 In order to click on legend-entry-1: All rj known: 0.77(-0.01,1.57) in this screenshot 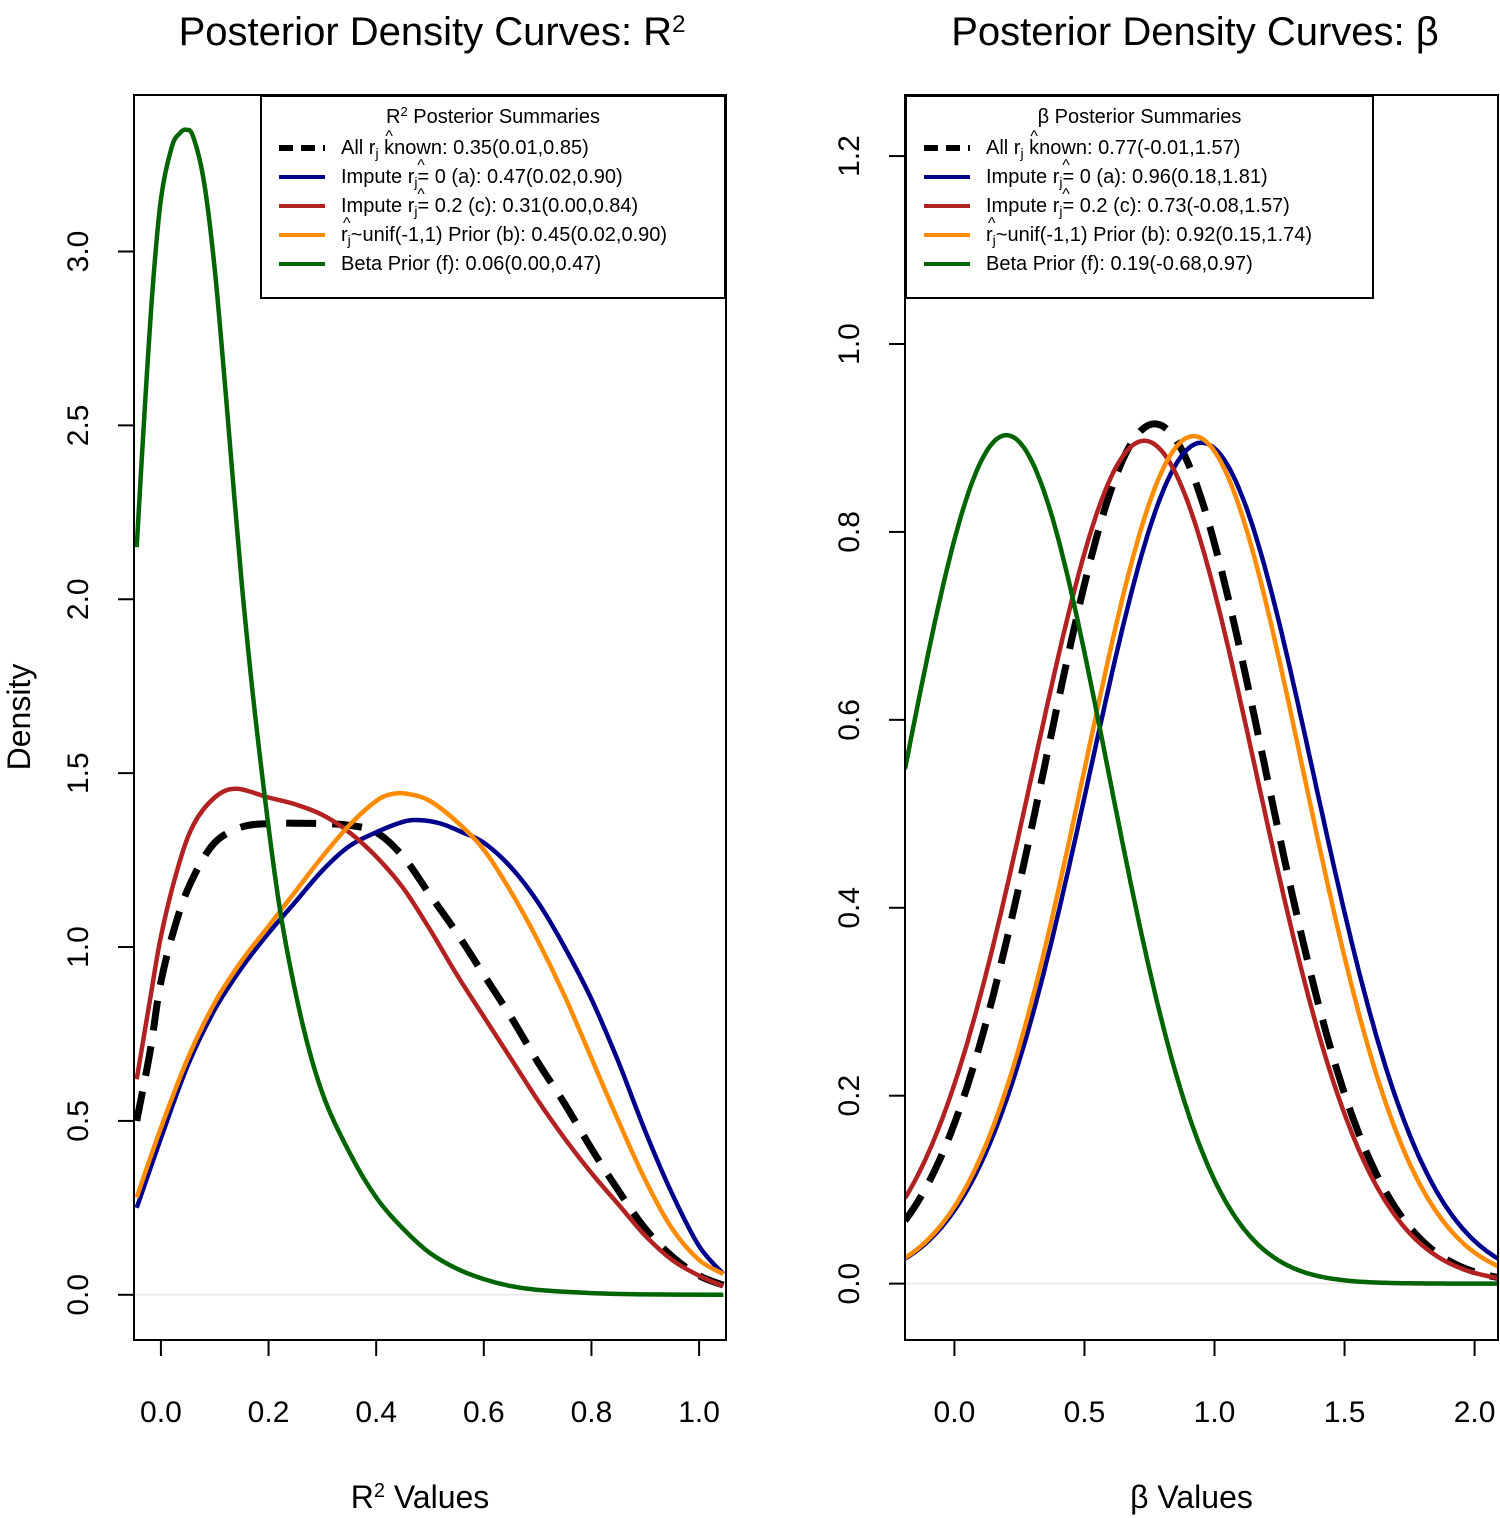, I will do `click(1113, 149)`.